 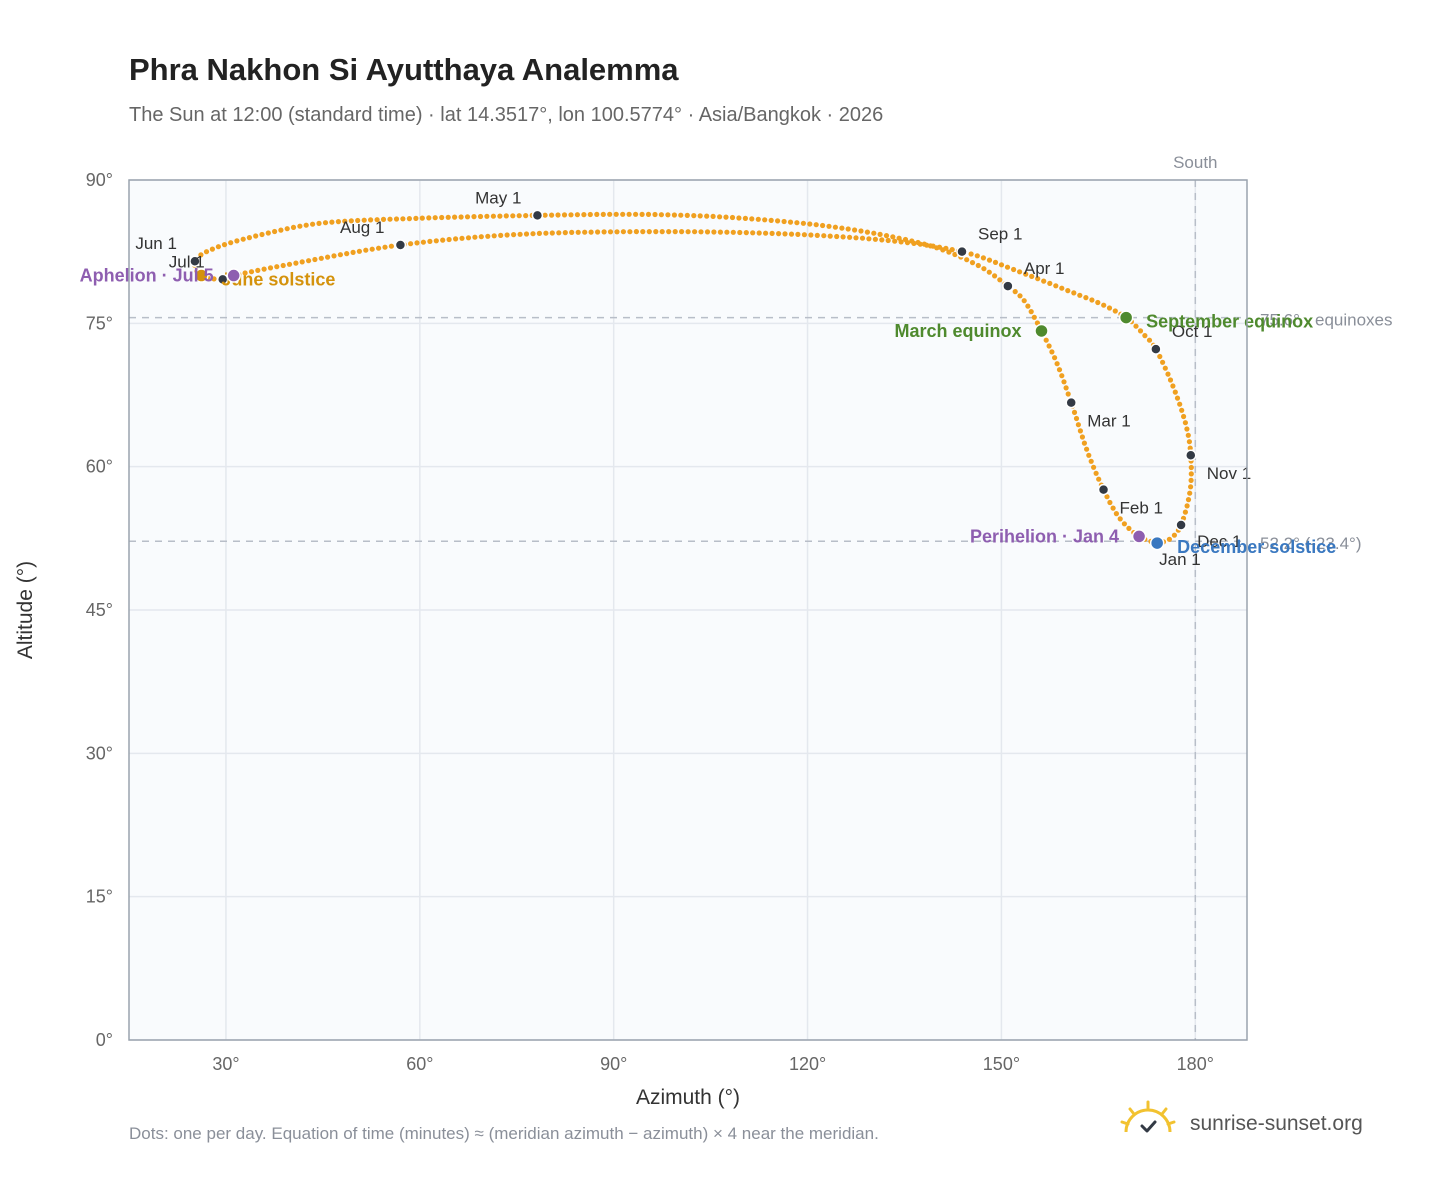 I want to click on south-label: South, so click(x=1195, y=162).